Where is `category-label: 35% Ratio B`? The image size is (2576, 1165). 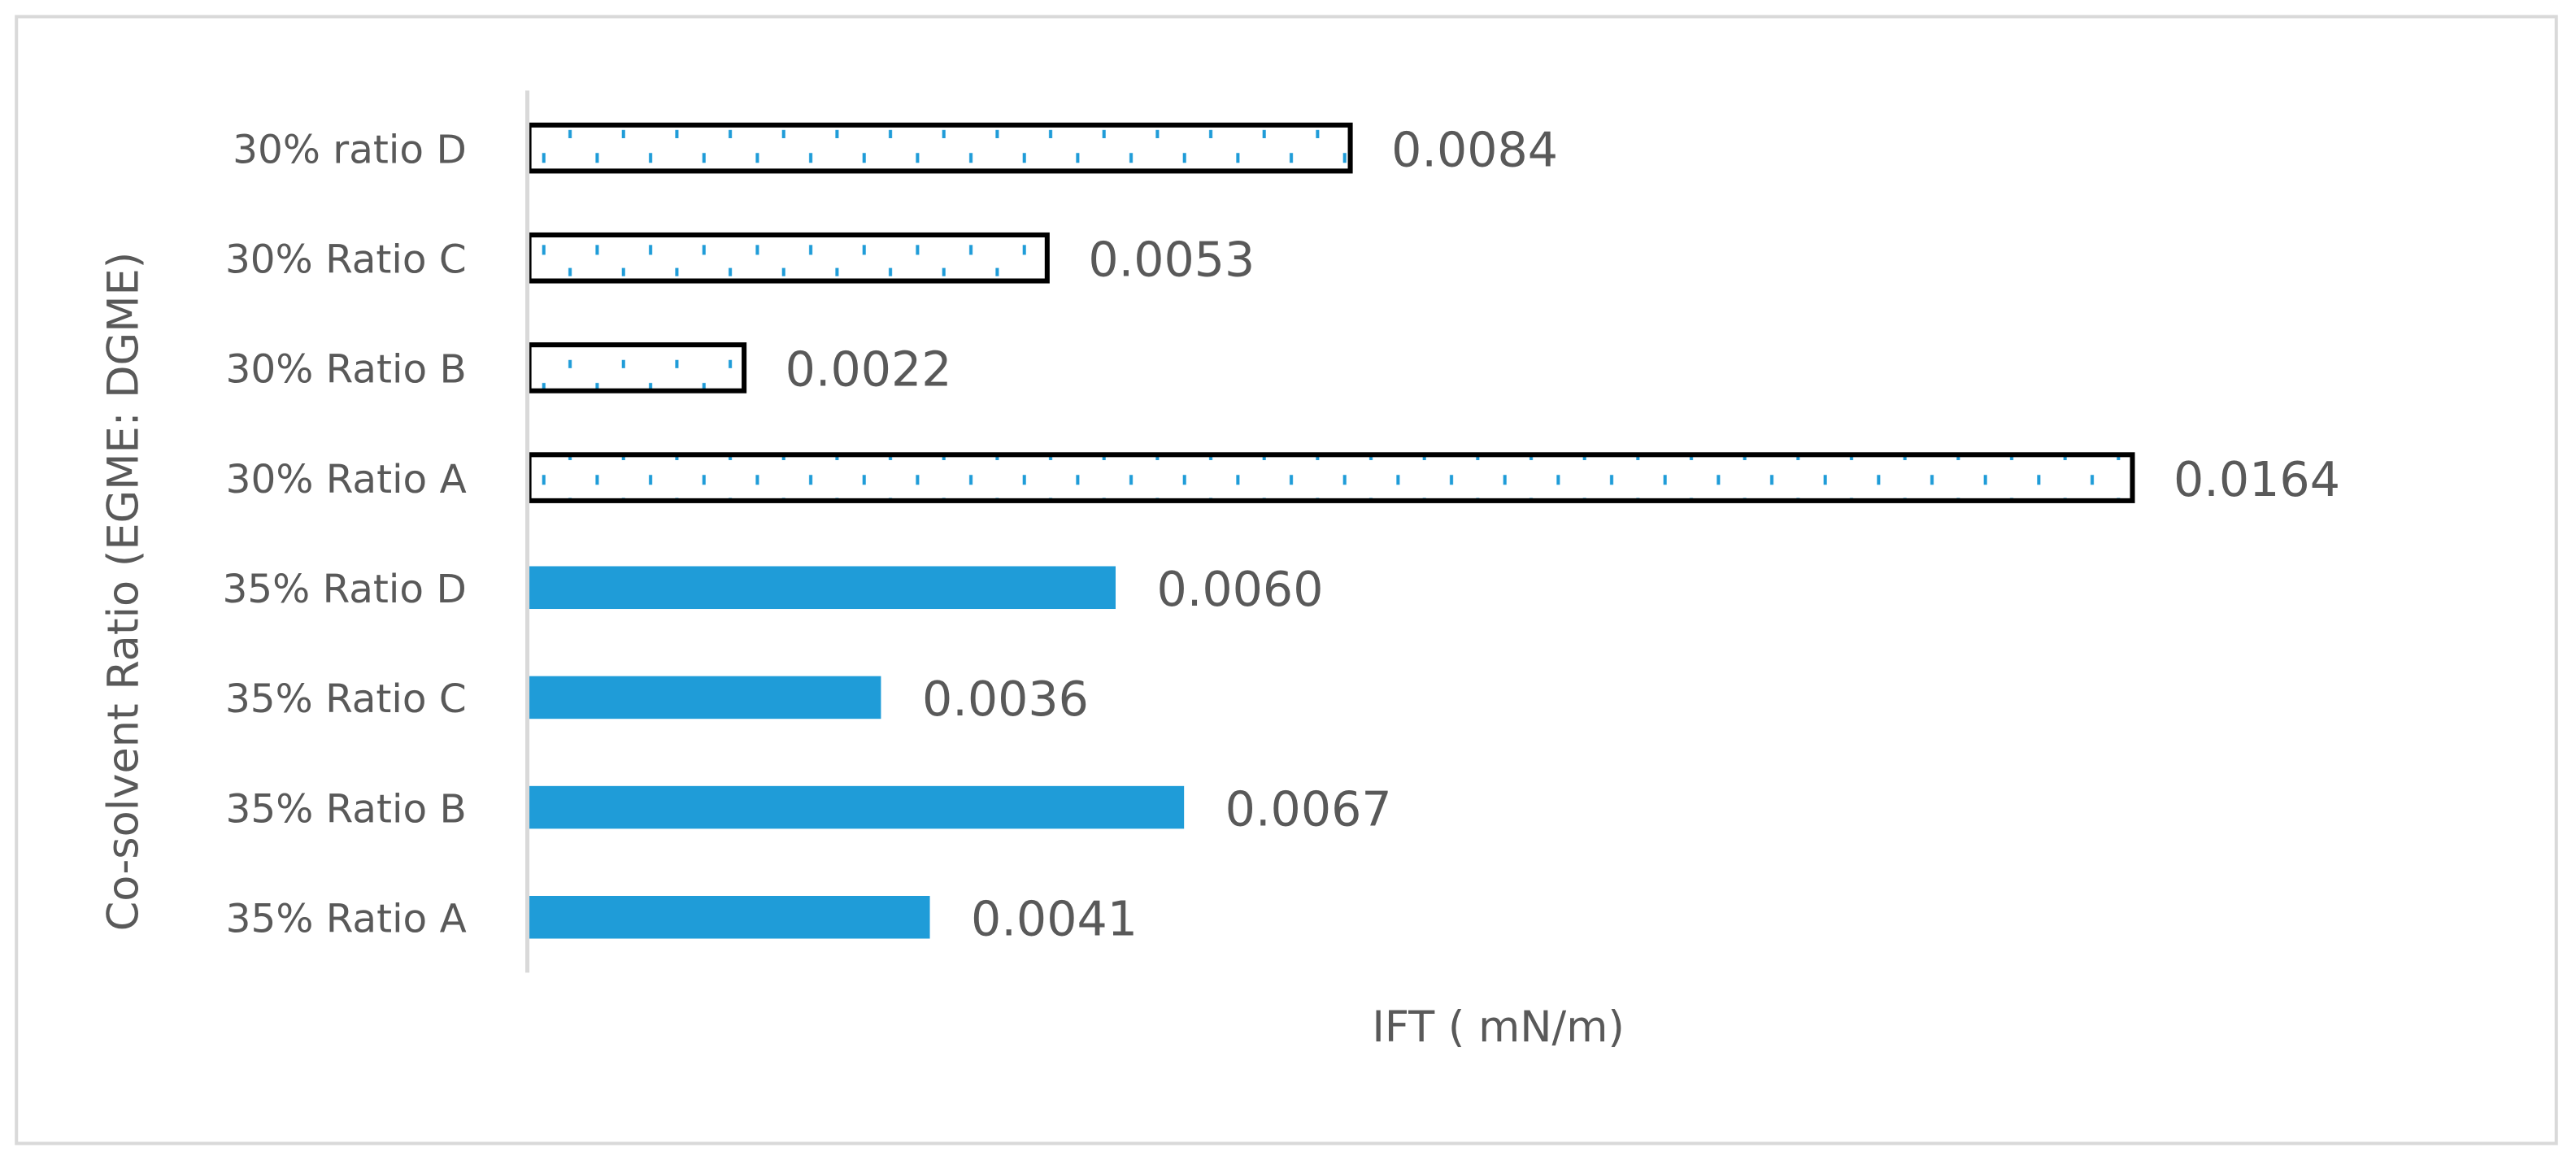 category-label: 35% Ratio B is located at coordinates (347, 809).